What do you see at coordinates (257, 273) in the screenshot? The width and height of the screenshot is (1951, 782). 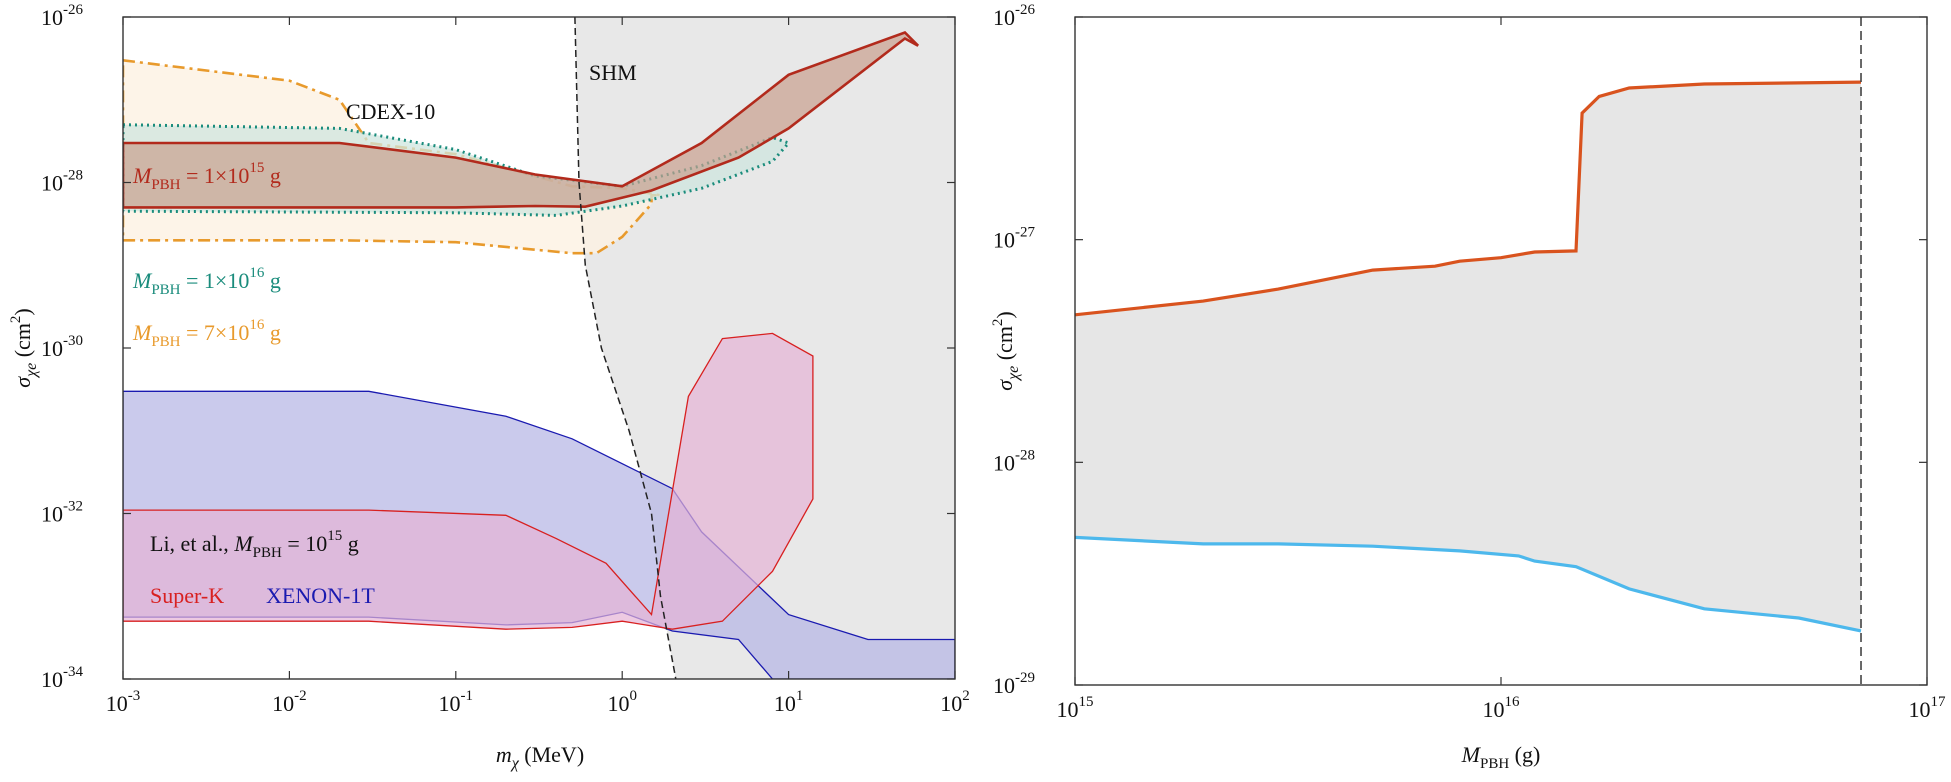 I see `pbh16-sup: 16` at bounding box center [257, 273].